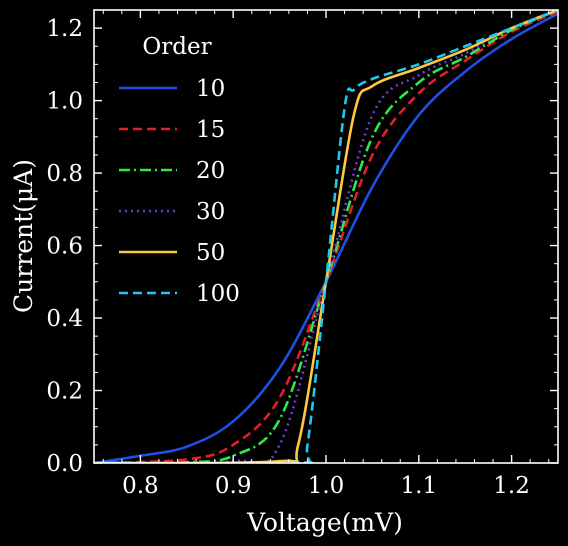  What do you see at coordinates (64, 319) in the screenshot?
I see `y-tick-label: 0.4` at bounding box center [64, 319].